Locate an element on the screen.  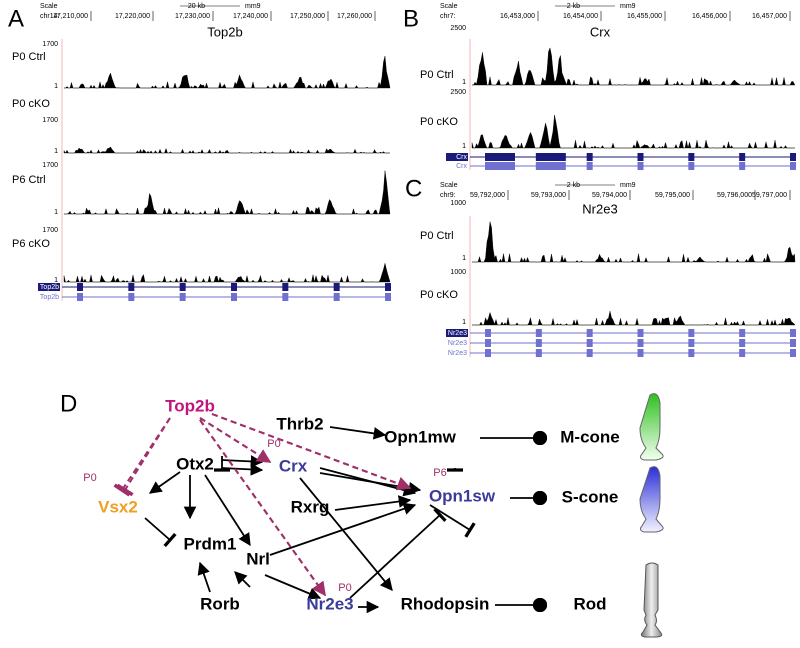
gene-node: Rhodopsin is located at coordinates (445, 603).